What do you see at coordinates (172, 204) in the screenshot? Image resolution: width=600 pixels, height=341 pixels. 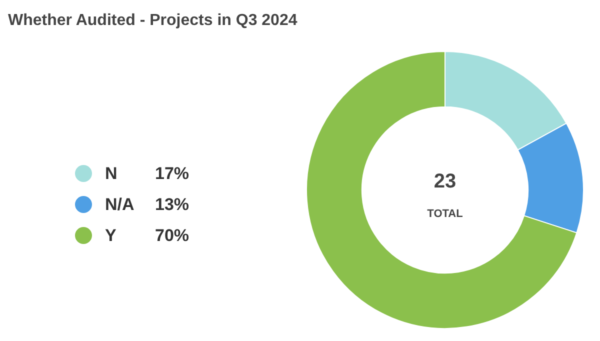 I see `data-label: 13%` at bounding box center [172, 204].